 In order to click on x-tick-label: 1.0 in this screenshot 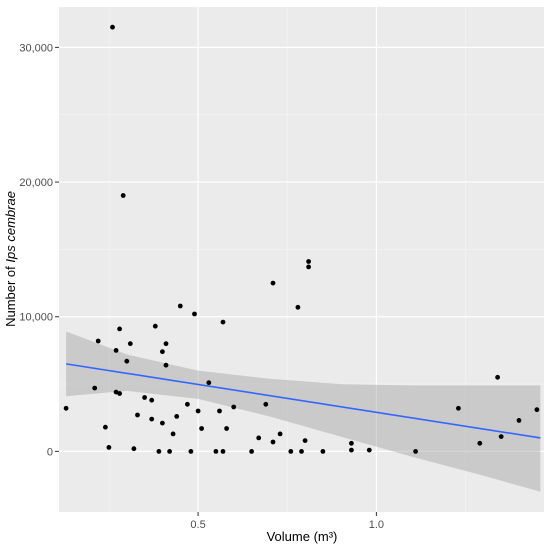, I will do `click(376, 525)`.